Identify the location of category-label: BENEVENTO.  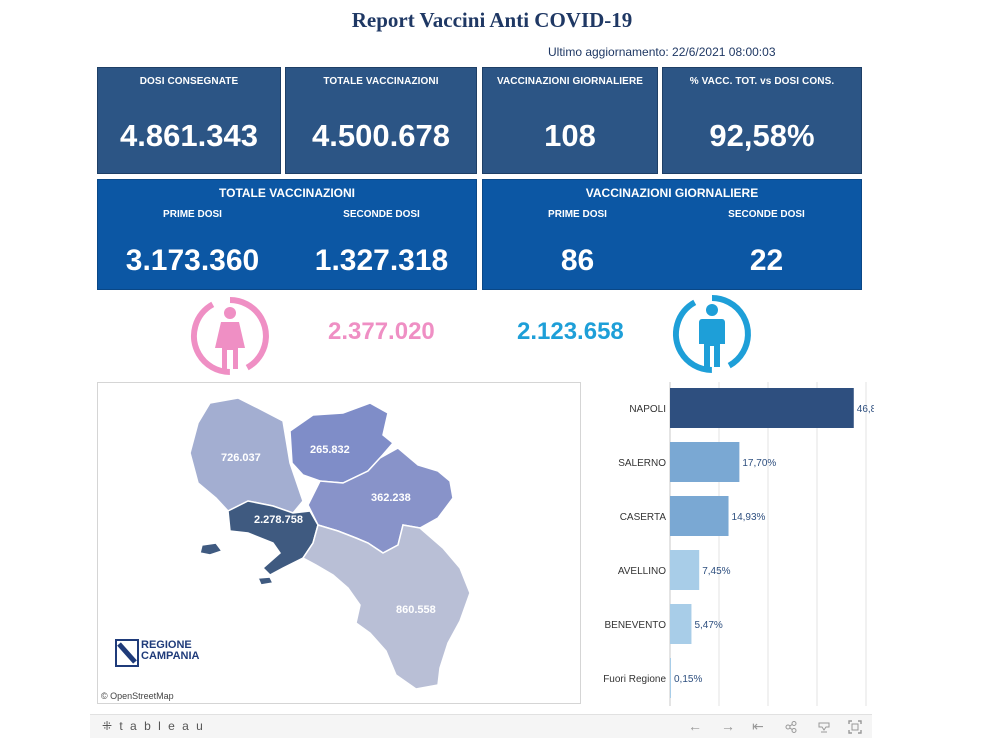
(636, 625).